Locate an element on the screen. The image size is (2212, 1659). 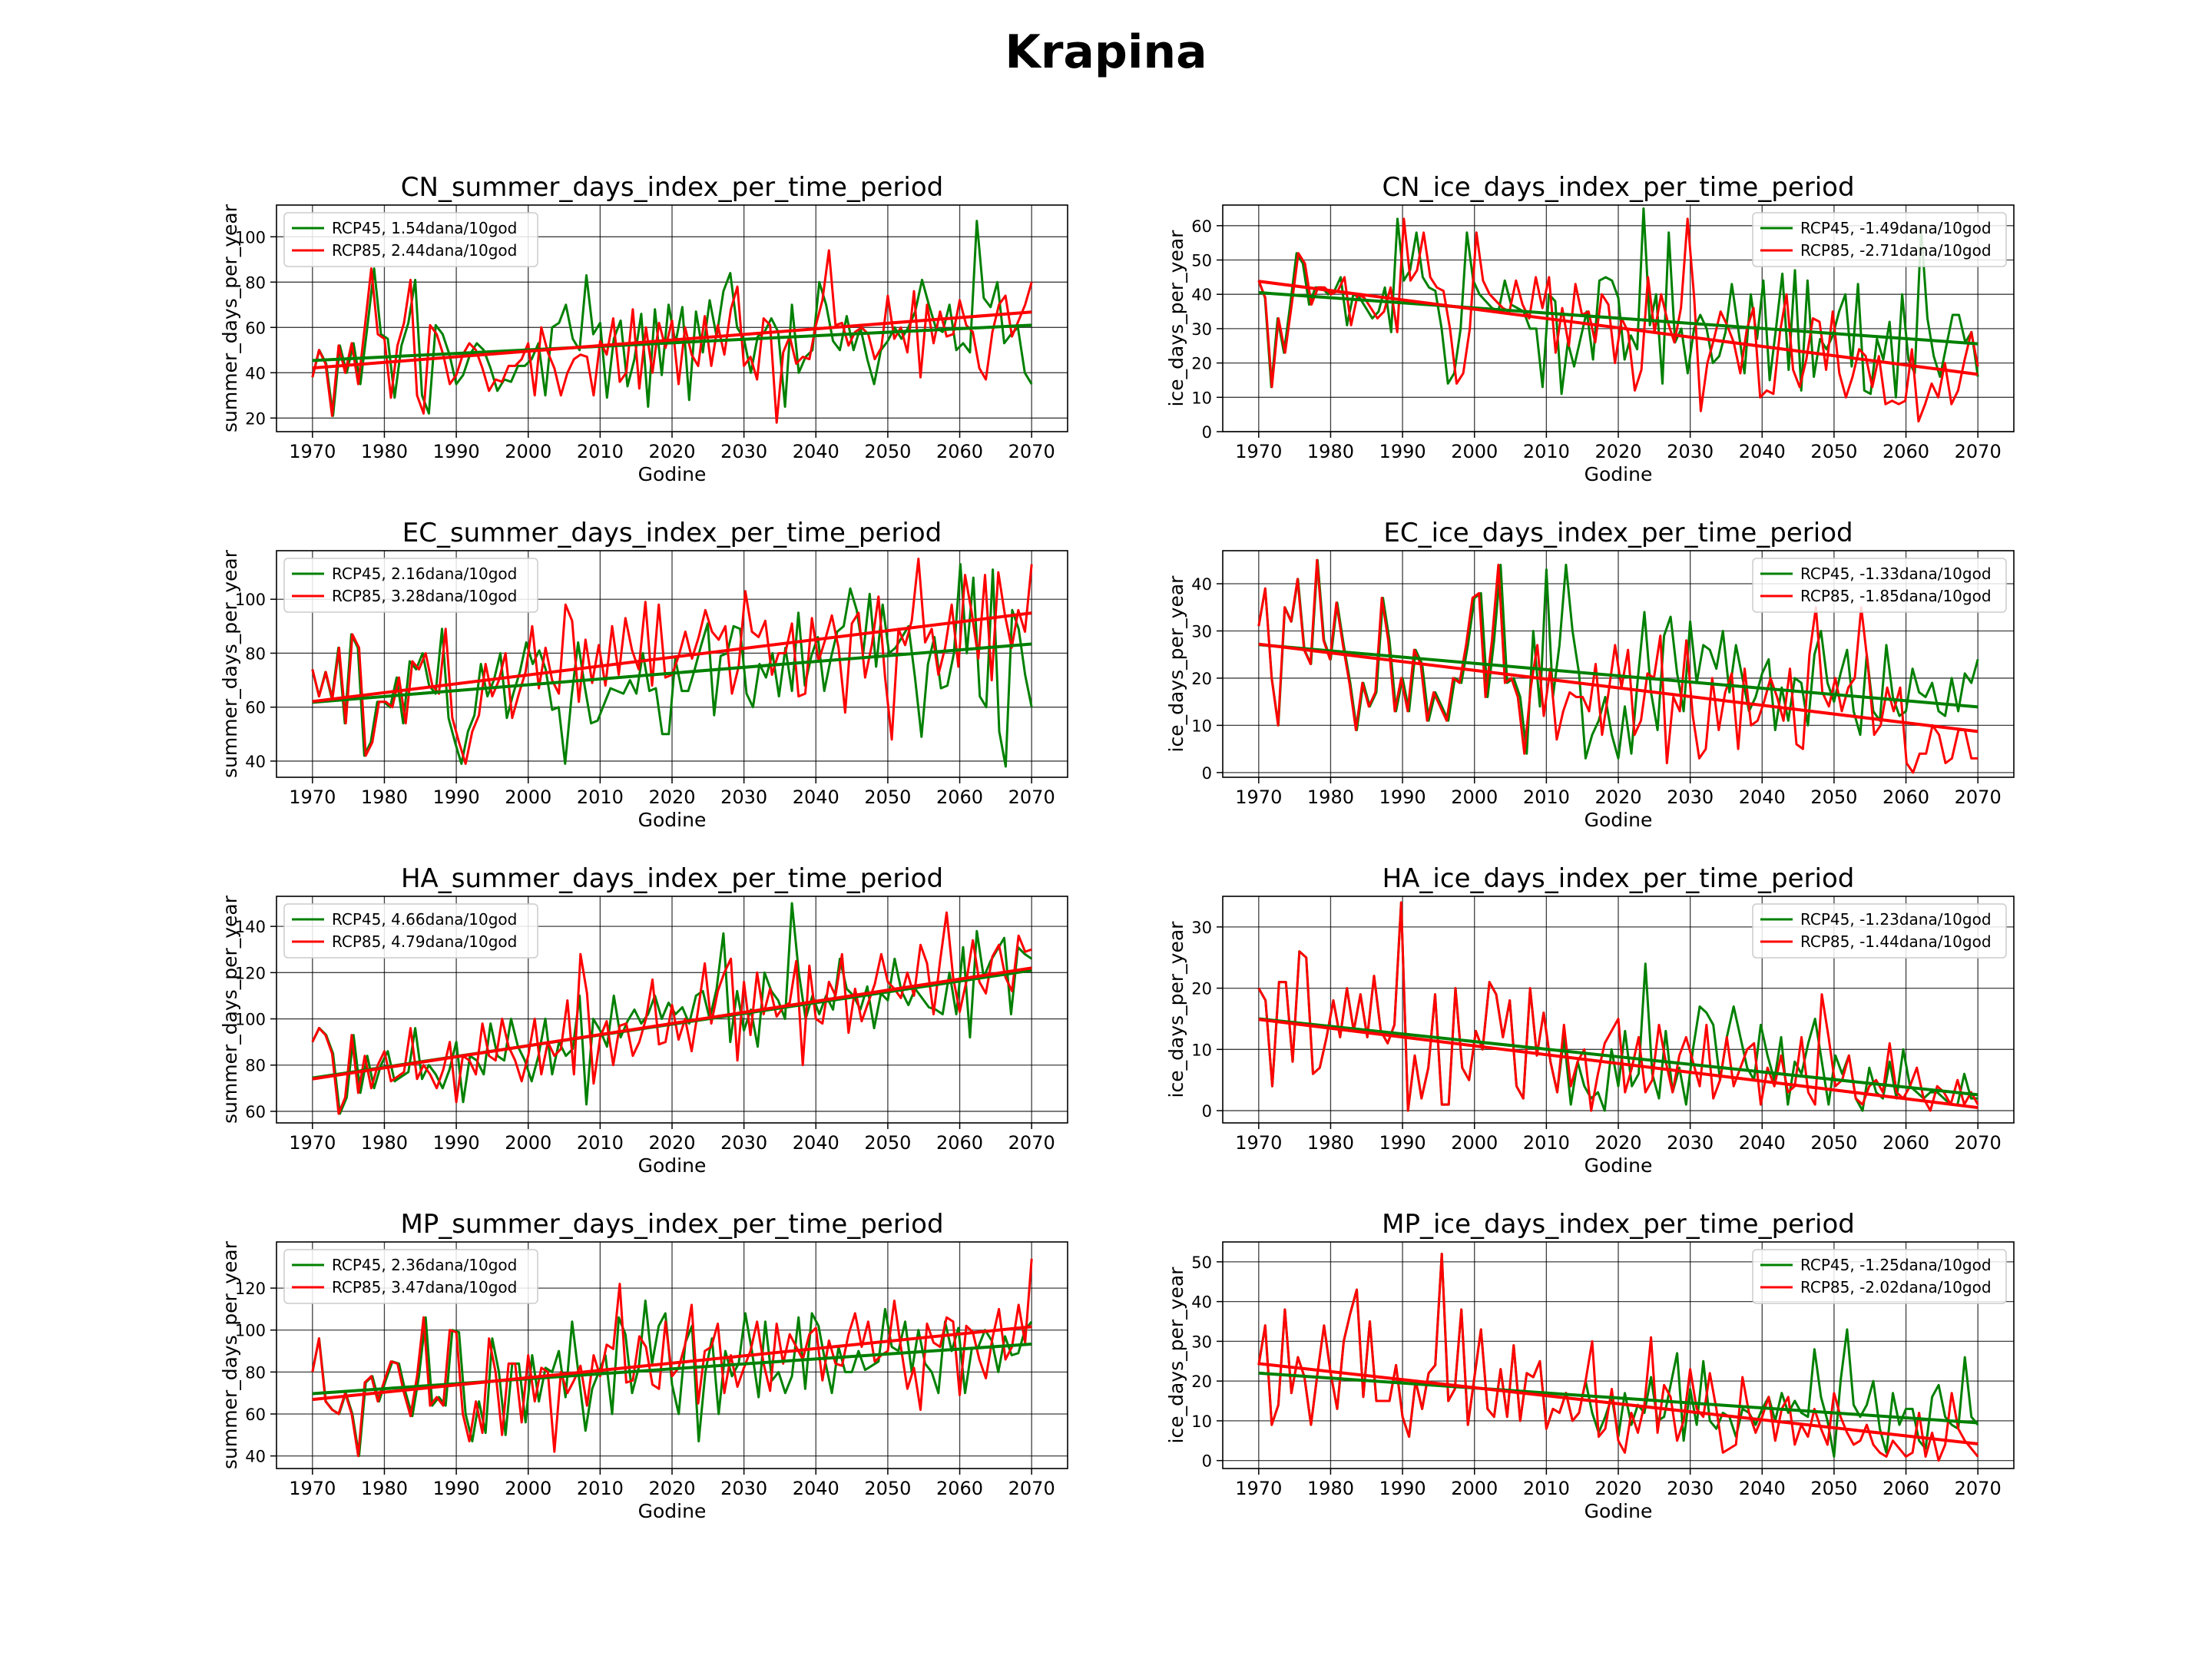
legend-label: RCP85, -1.85dana/10god is located at coordinates (1896, 596).